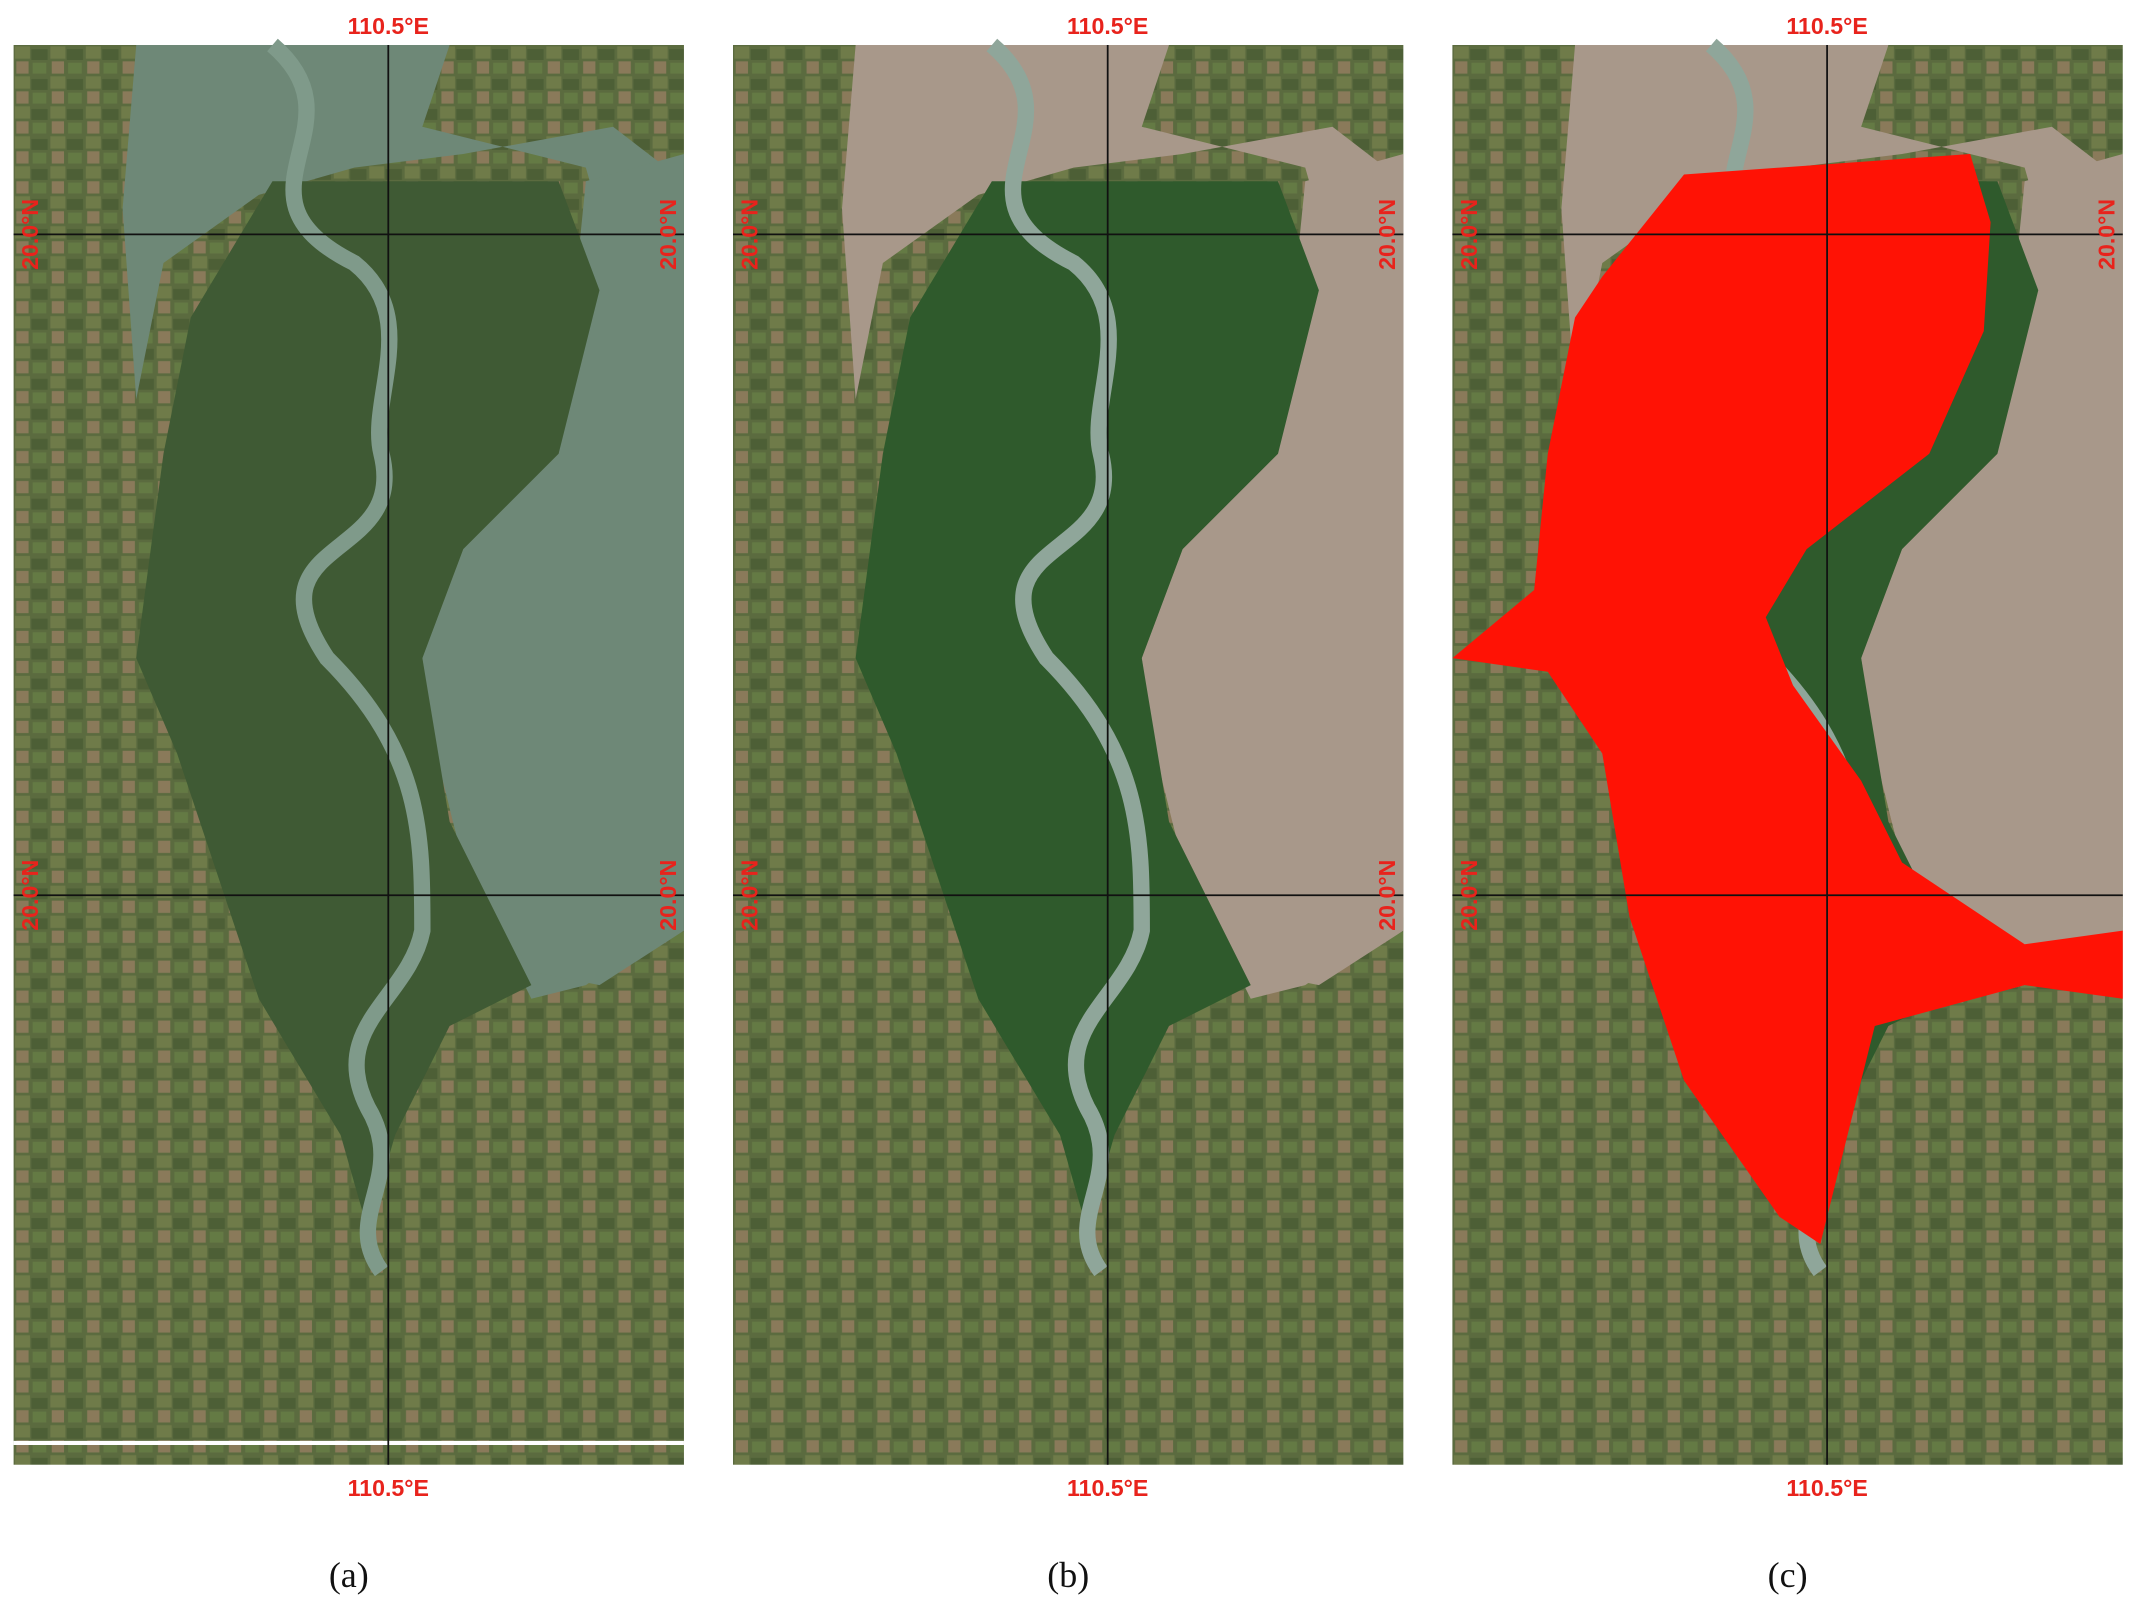 This screenshot has width=2135, height=1617. What do you see at coordinates (1068, 1575) in the screenshot?
I see `panel-caption: (b)` at bounding box center [1068, 1575].